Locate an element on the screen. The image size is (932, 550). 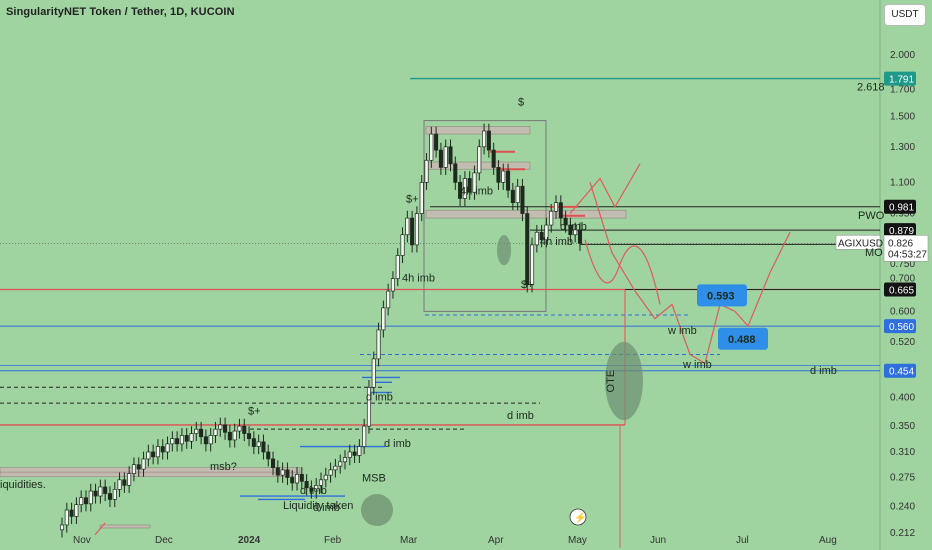
currency-button: USDT is located at coordinates (905, 15).